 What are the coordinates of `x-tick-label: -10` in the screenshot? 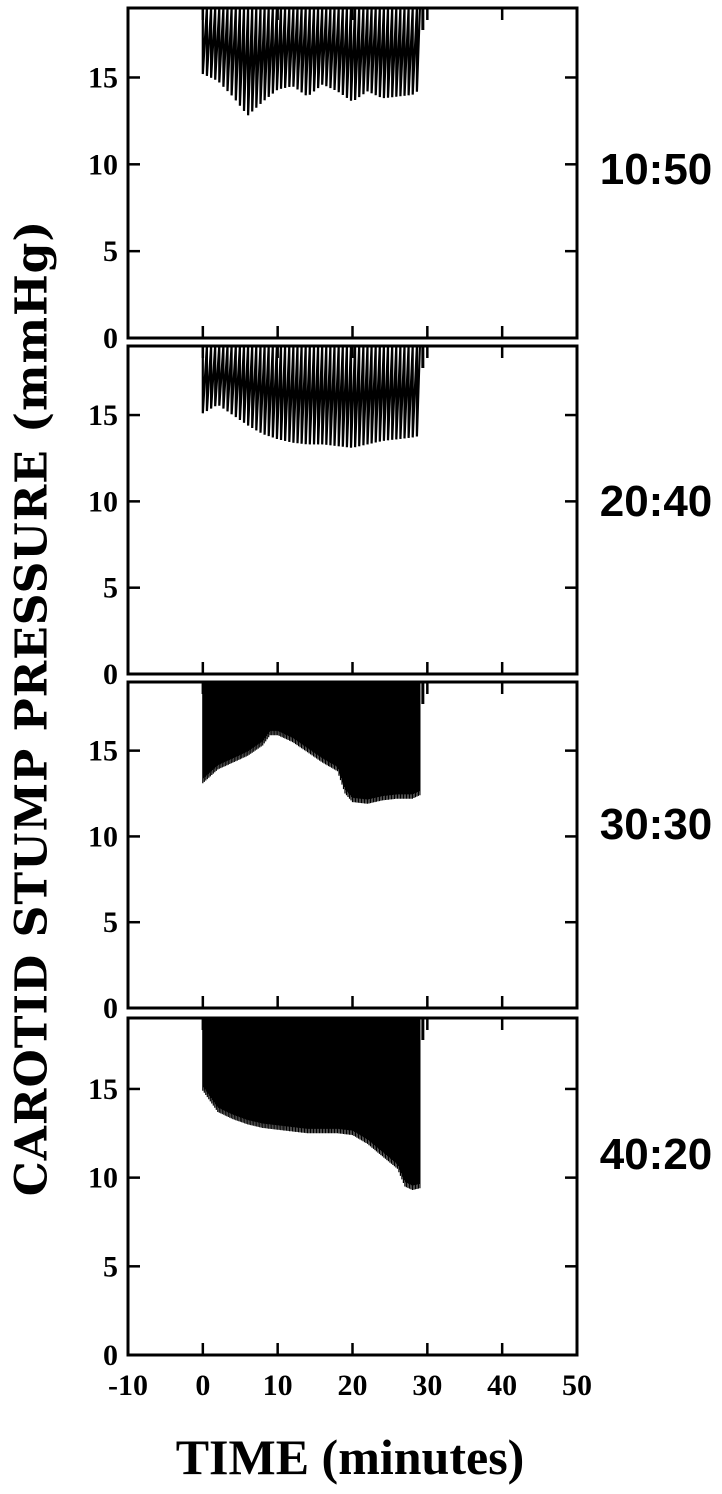 It's located at (128, 1385).